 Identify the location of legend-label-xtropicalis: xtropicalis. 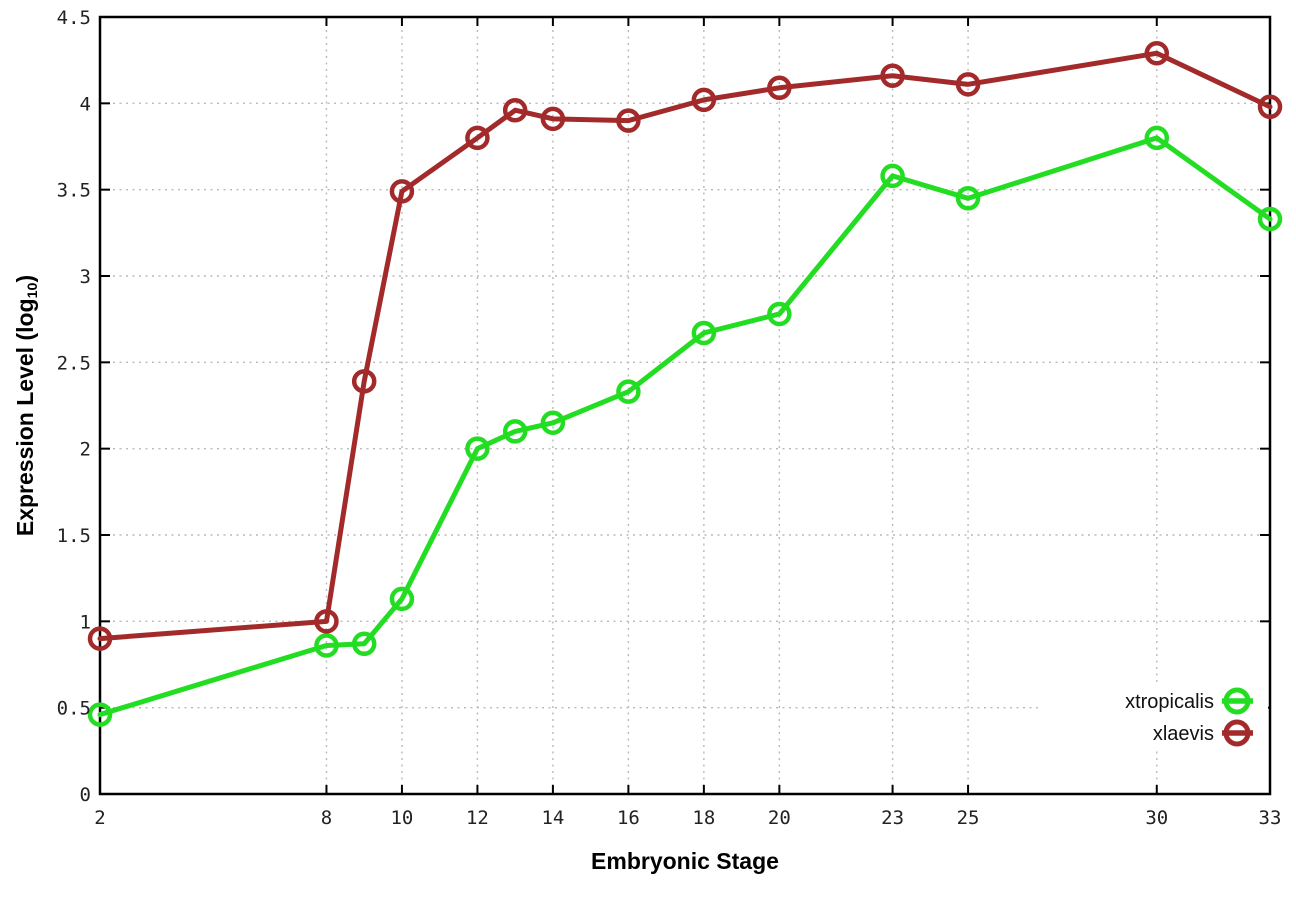
(1169, 702).